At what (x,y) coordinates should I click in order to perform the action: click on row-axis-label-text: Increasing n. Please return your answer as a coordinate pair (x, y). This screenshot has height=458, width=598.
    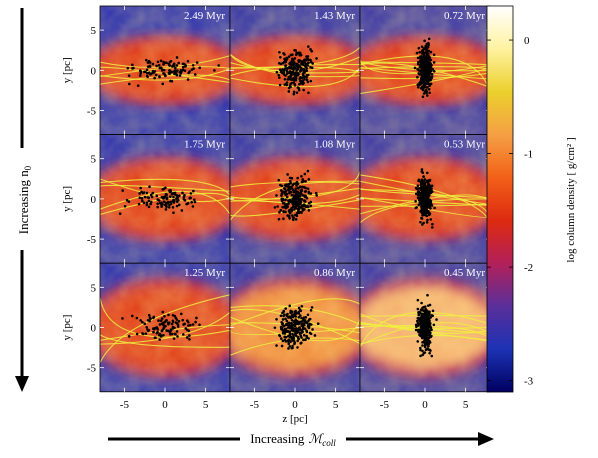
    Looking at the image, I should click on (23, 202).